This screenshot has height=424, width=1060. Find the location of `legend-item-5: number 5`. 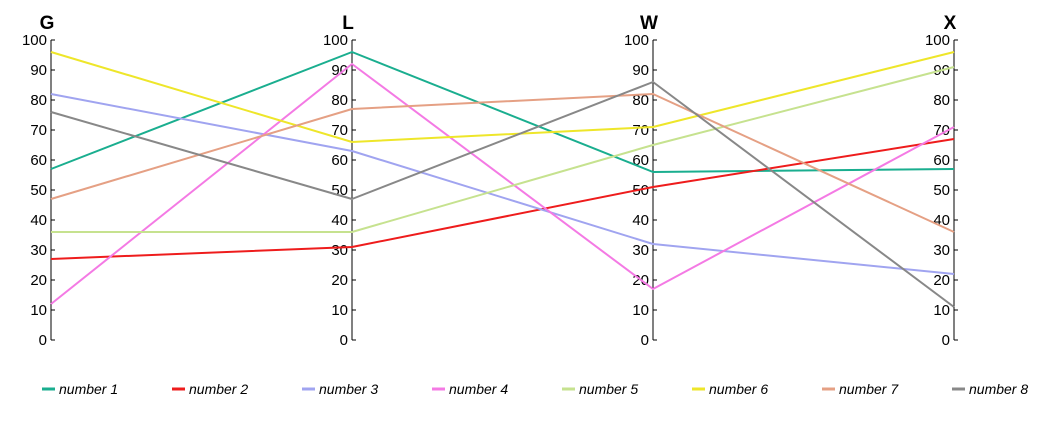

legend-item-5: number 5 is located at coordinates (600, 389).